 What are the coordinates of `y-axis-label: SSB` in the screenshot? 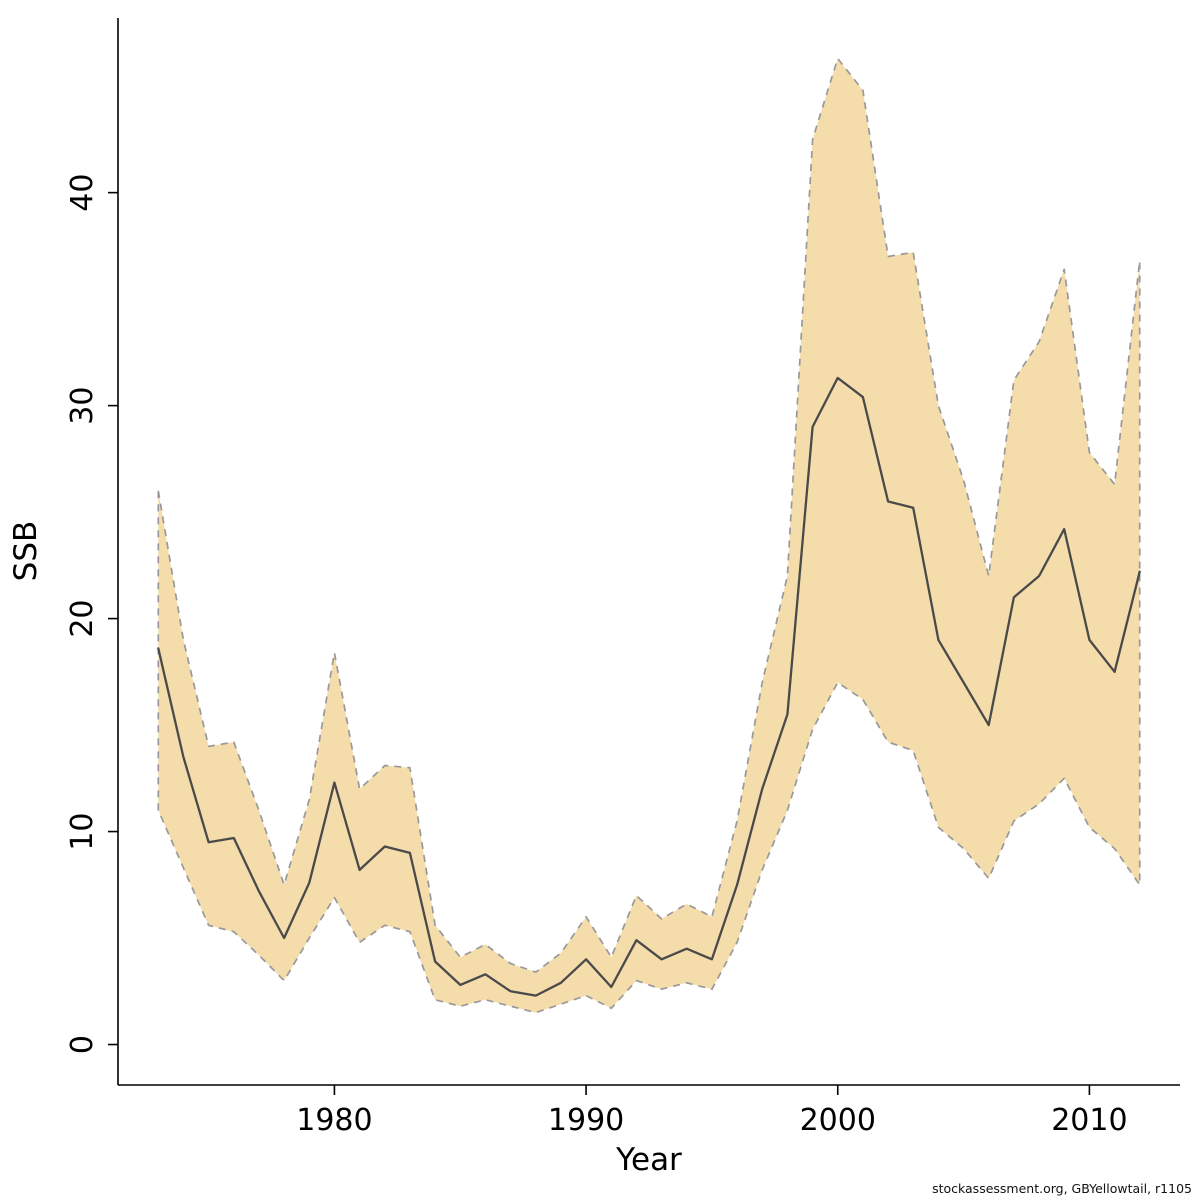 It's located at (26, 551).